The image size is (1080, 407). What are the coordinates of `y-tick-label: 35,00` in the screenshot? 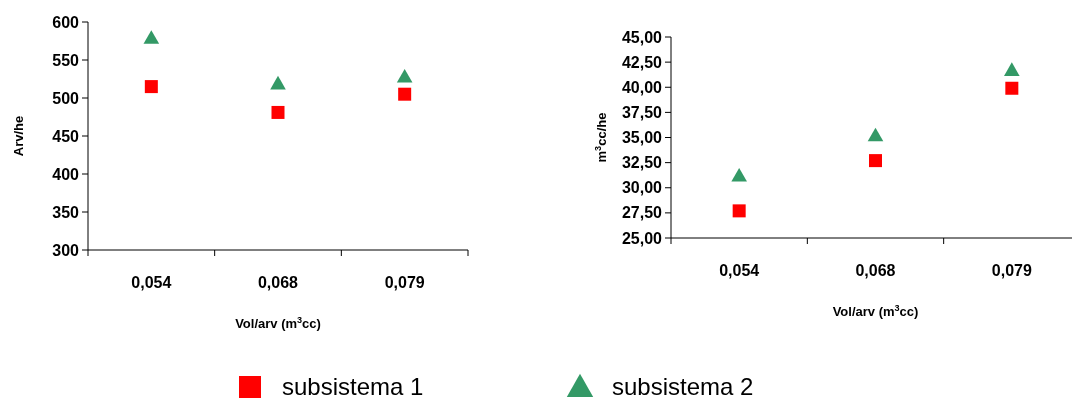 It's located at (642, 138).